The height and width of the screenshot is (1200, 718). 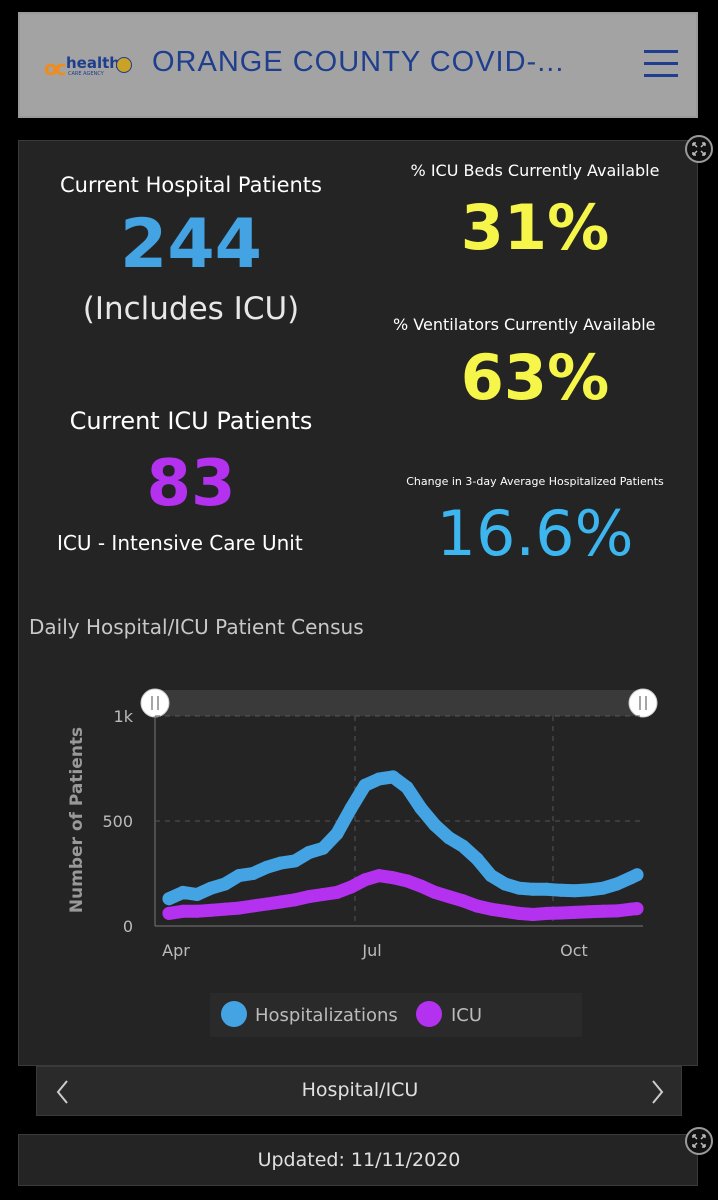 What do you see at coordinates (191, 185) in the screenshot?
I see `hospital-patients-label: Current Hospital Patients` at bounding box center [191, 185].